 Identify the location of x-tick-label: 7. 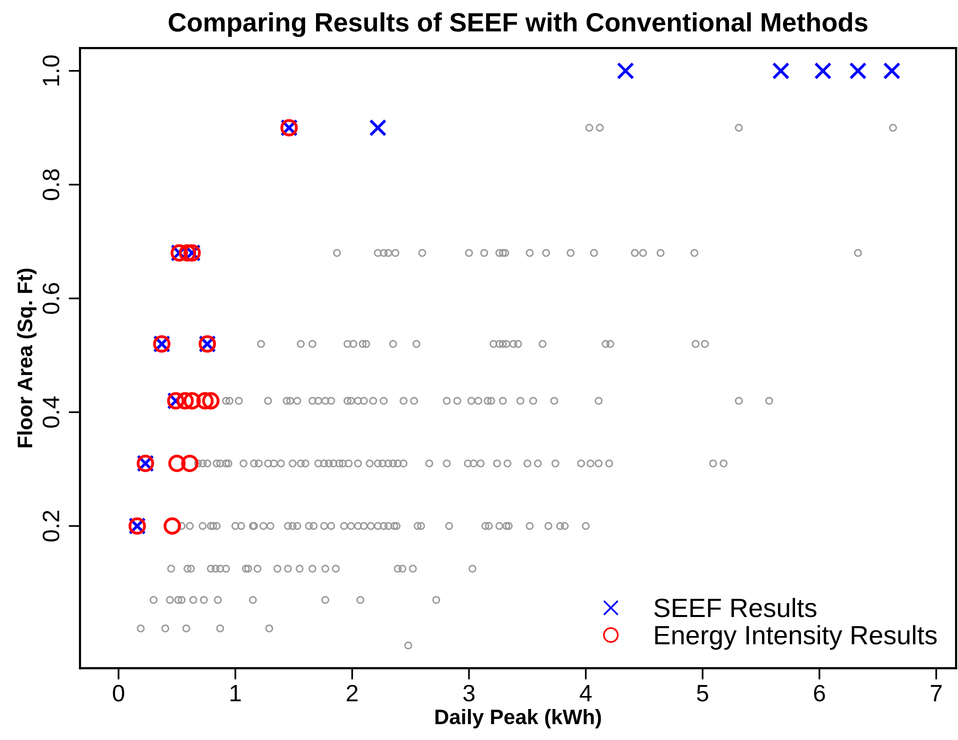
(936, 693).